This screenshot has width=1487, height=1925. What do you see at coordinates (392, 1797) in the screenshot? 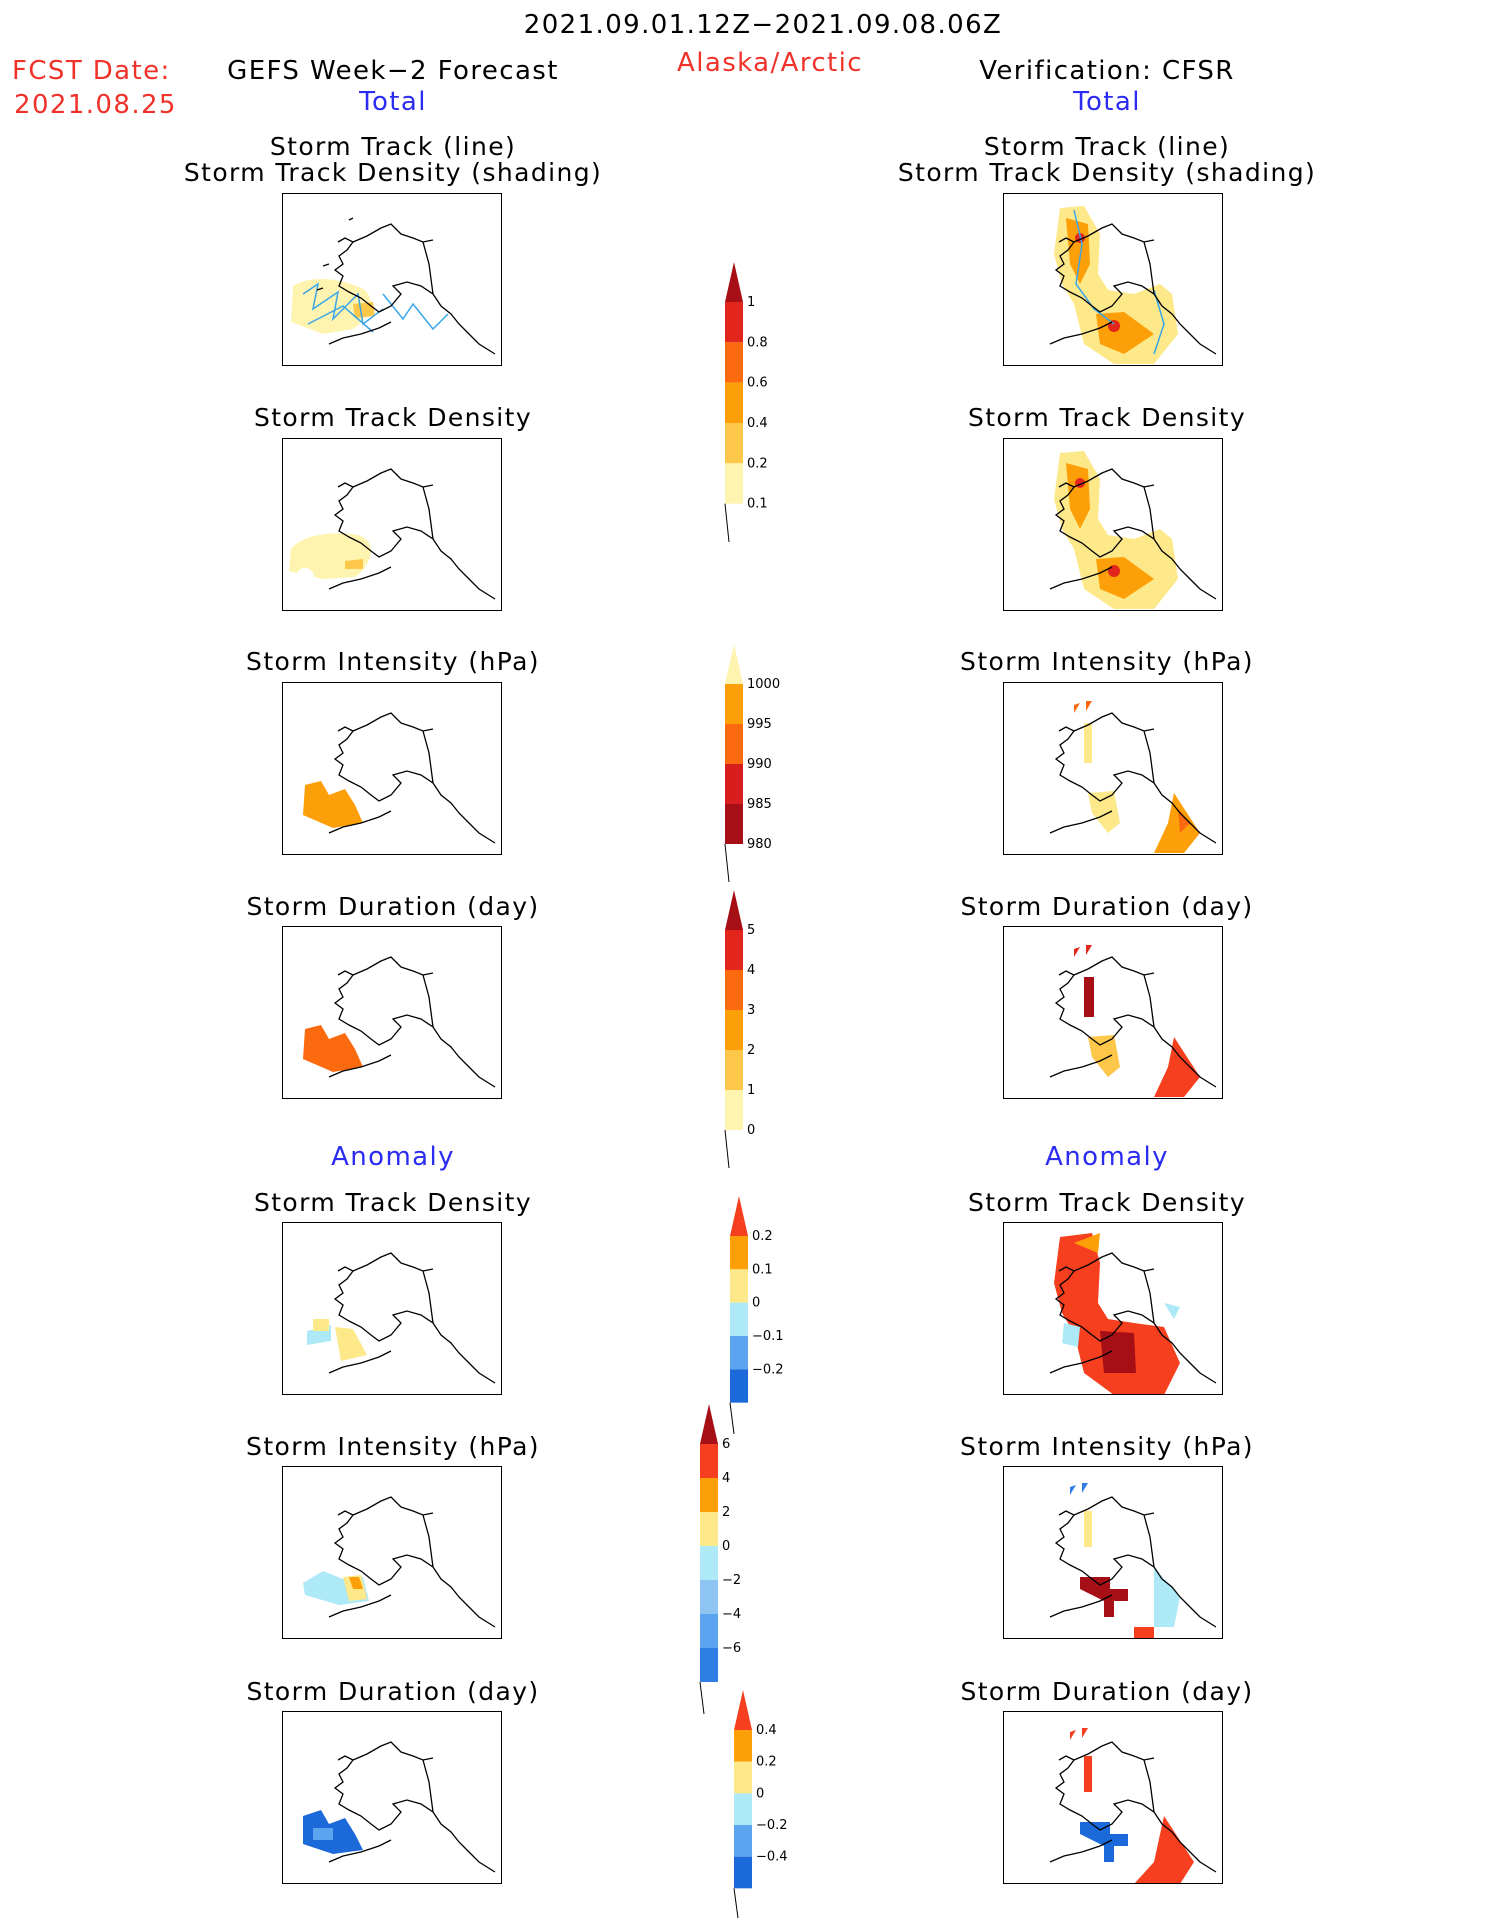
I see `map-panel-fcst-duration-anom` at bounding box center [392, 1797].